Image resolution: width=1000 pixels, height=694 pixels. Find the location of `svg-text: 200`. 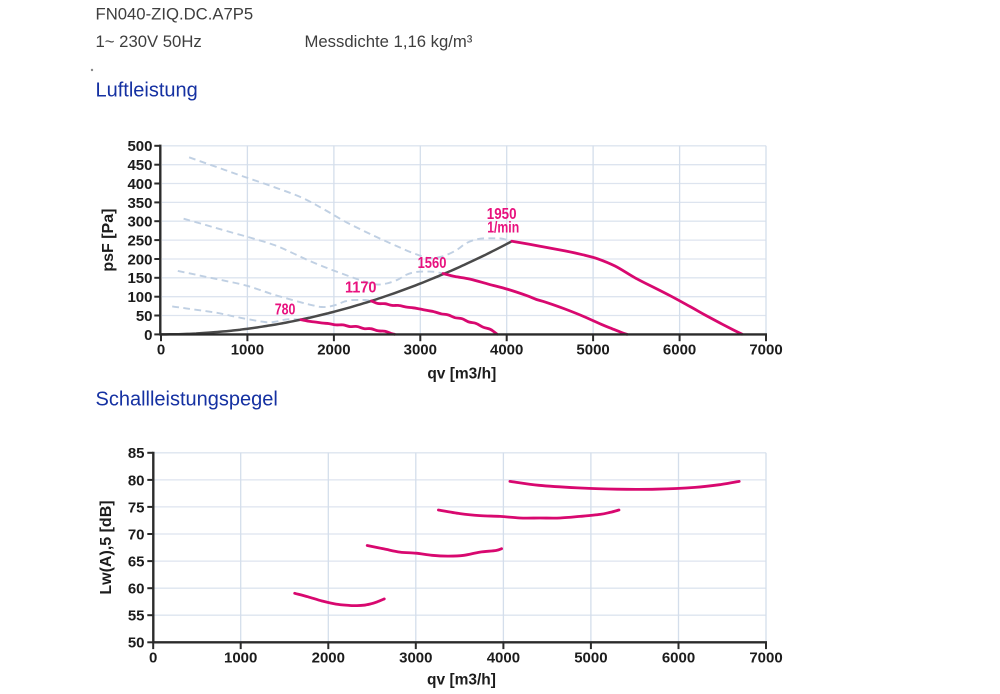

svg-text: 200 is located at coordinates (139, 259).